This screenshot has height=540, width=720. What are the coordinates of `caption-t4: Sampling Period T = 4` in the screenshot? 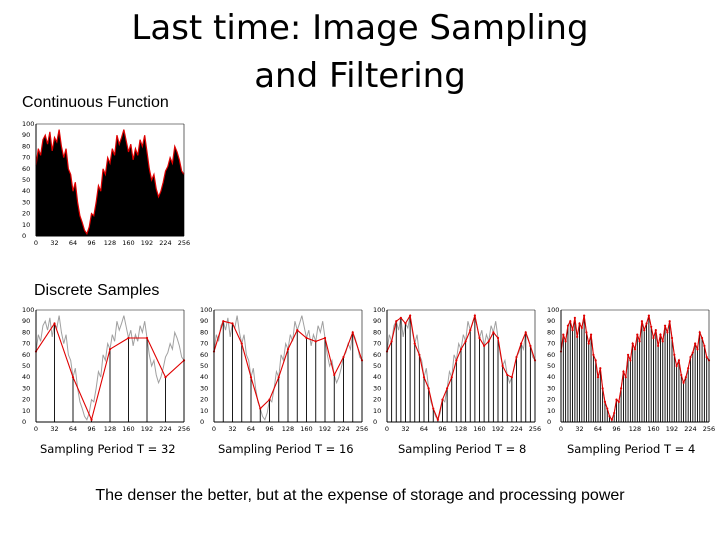 It's located at (631, 449).